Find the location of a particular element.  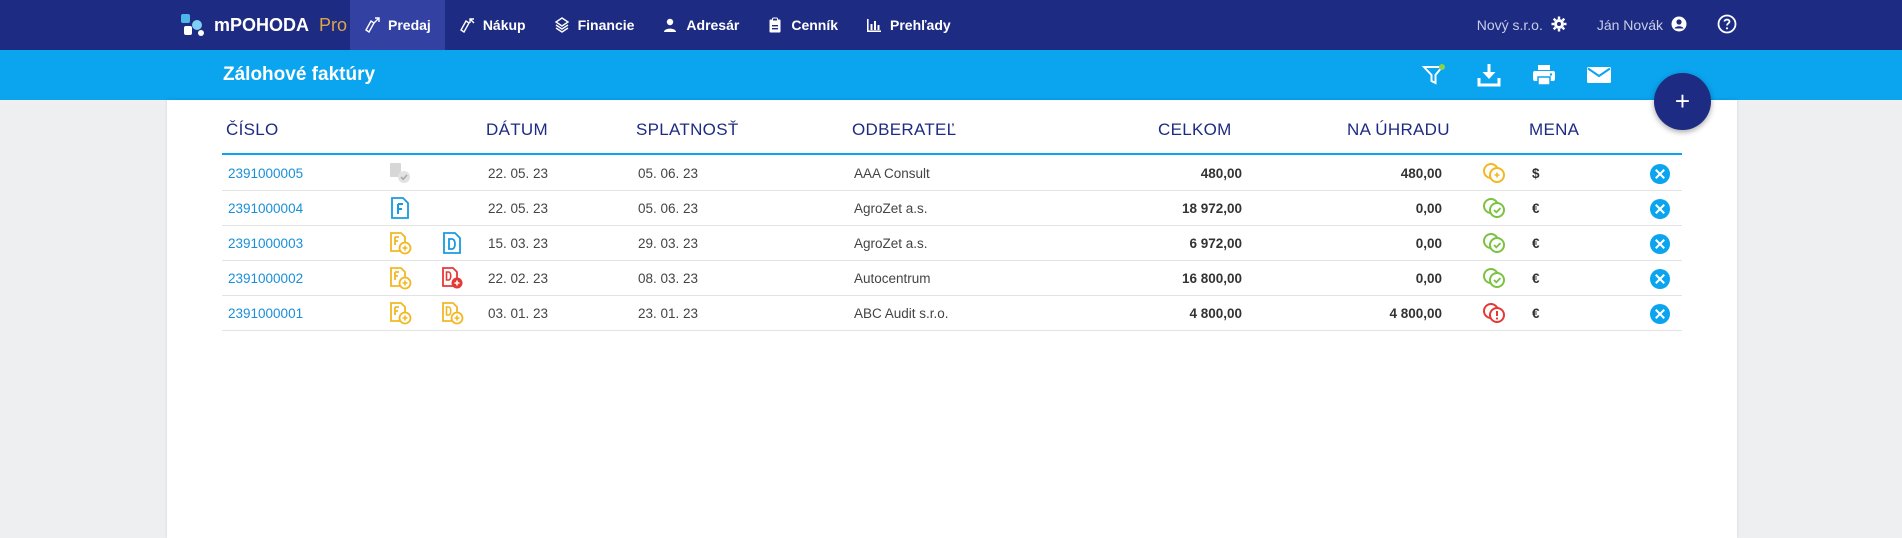

main-nav: Predaj Nákup Financie Adresár Cenník is located at coordinates (657, 25).